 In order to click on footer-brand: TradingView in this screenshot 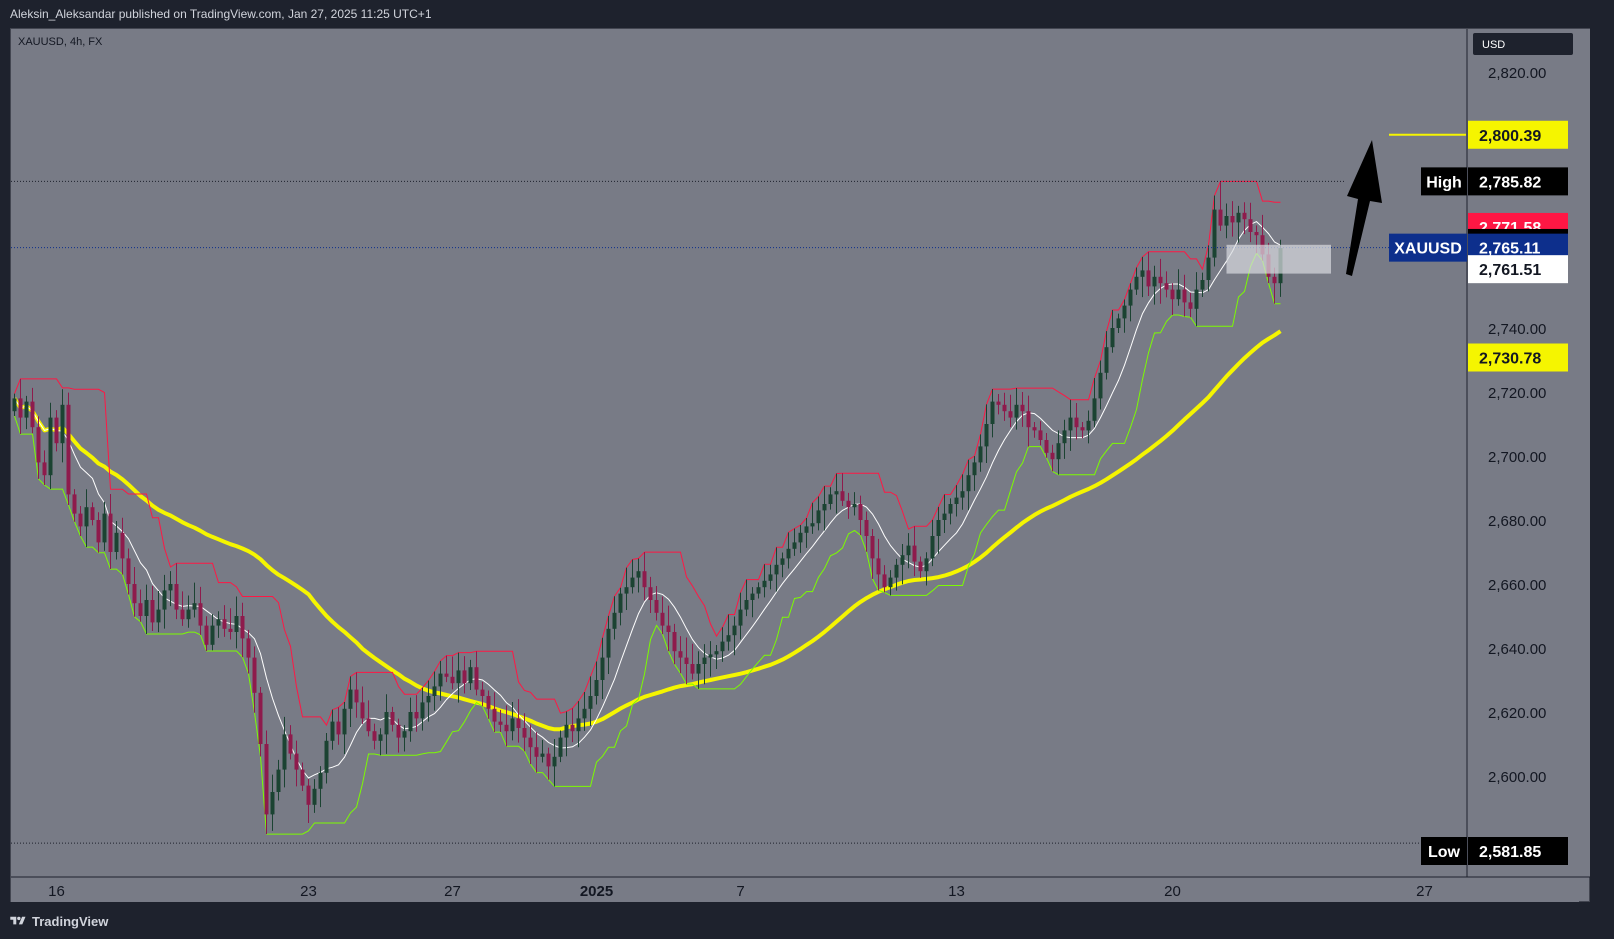, I will do `click(70, 921)`.